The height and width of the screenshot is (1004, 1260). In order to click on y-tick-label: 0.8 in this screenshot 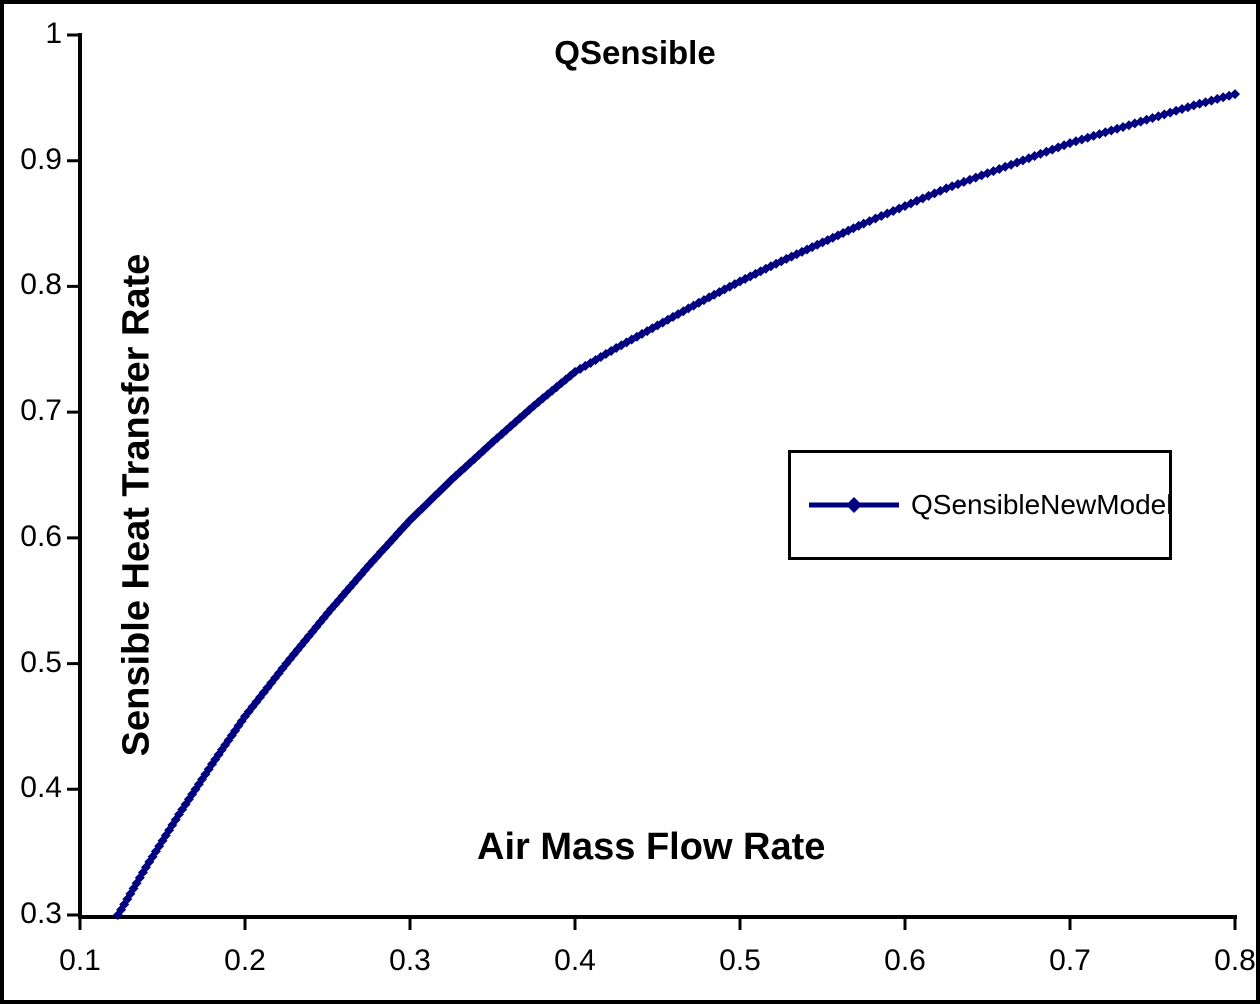, I will do `click(41, 285)`.